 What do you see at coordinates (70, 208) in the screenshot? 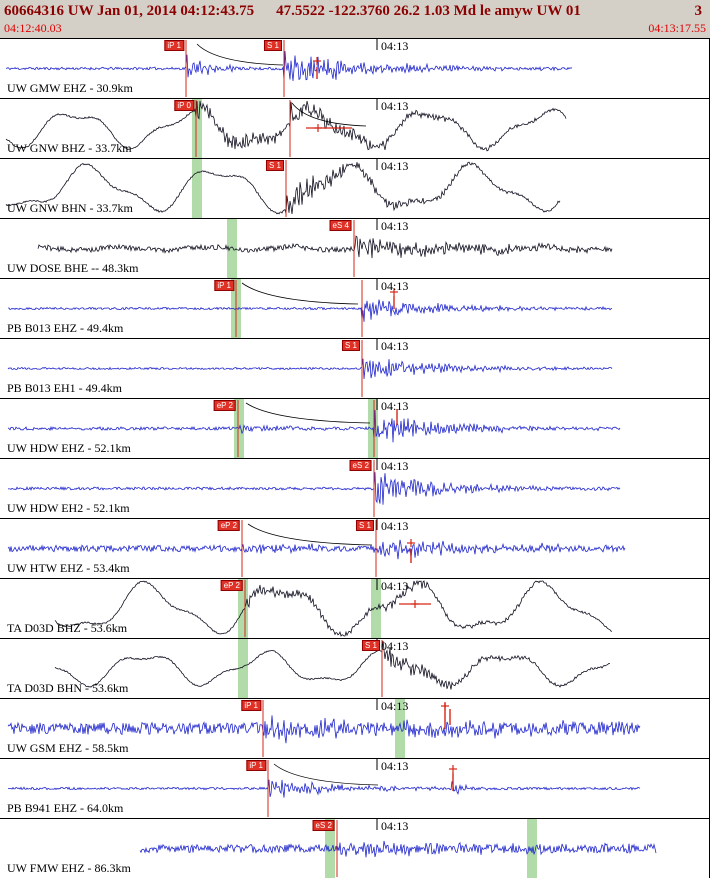
I see `station-label: UW GNW BHN - 33.7km` at bounding box center [70, 208].